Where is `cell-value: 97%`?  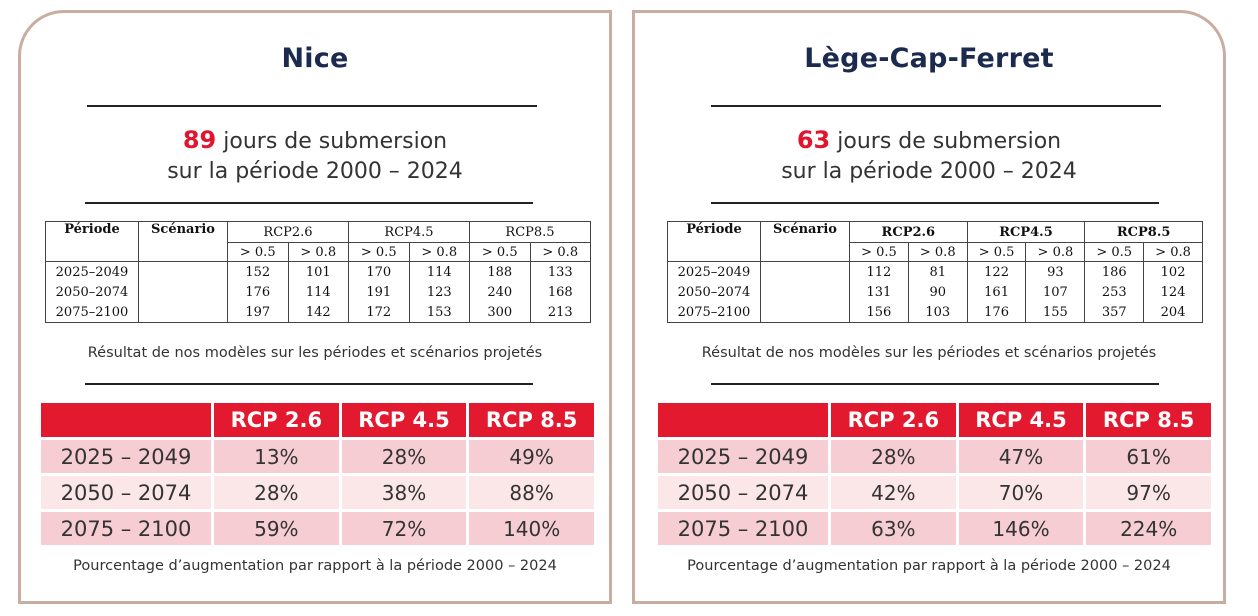
cell-value: 97% is located at coordinates (1148, 492).